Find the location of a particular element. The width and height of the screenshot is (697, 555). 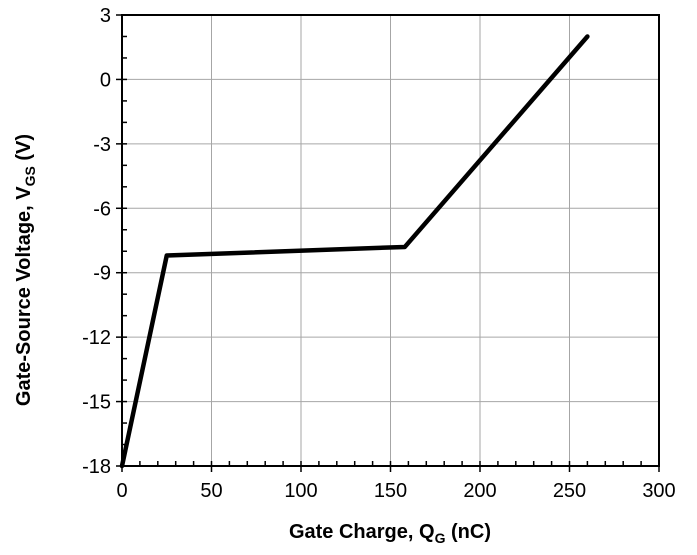

x-axis-label-main: Gate Charge, Q is located at coordinates (362, 532).